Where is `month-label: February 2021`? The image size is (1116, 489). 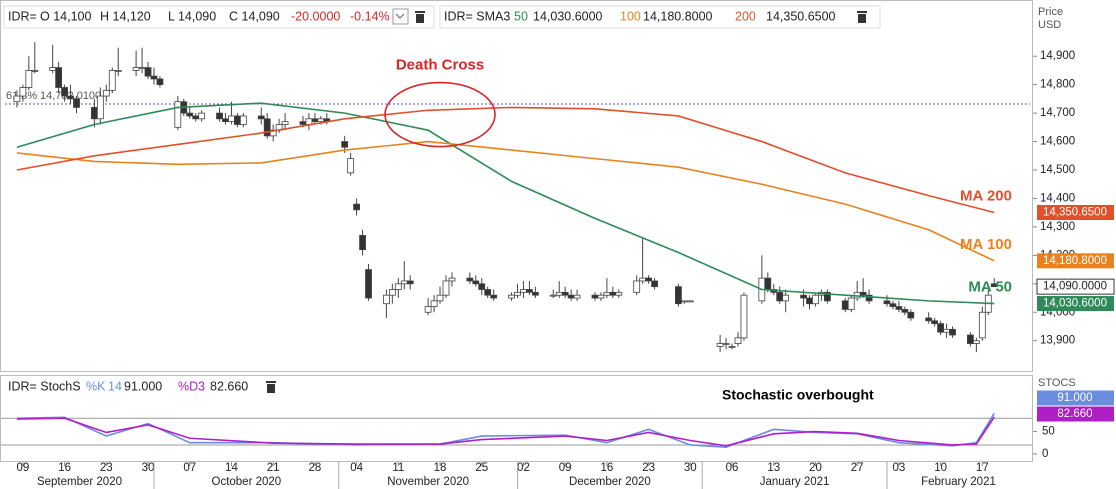
month-label: February 2021 is located at coordinates (958, 482).